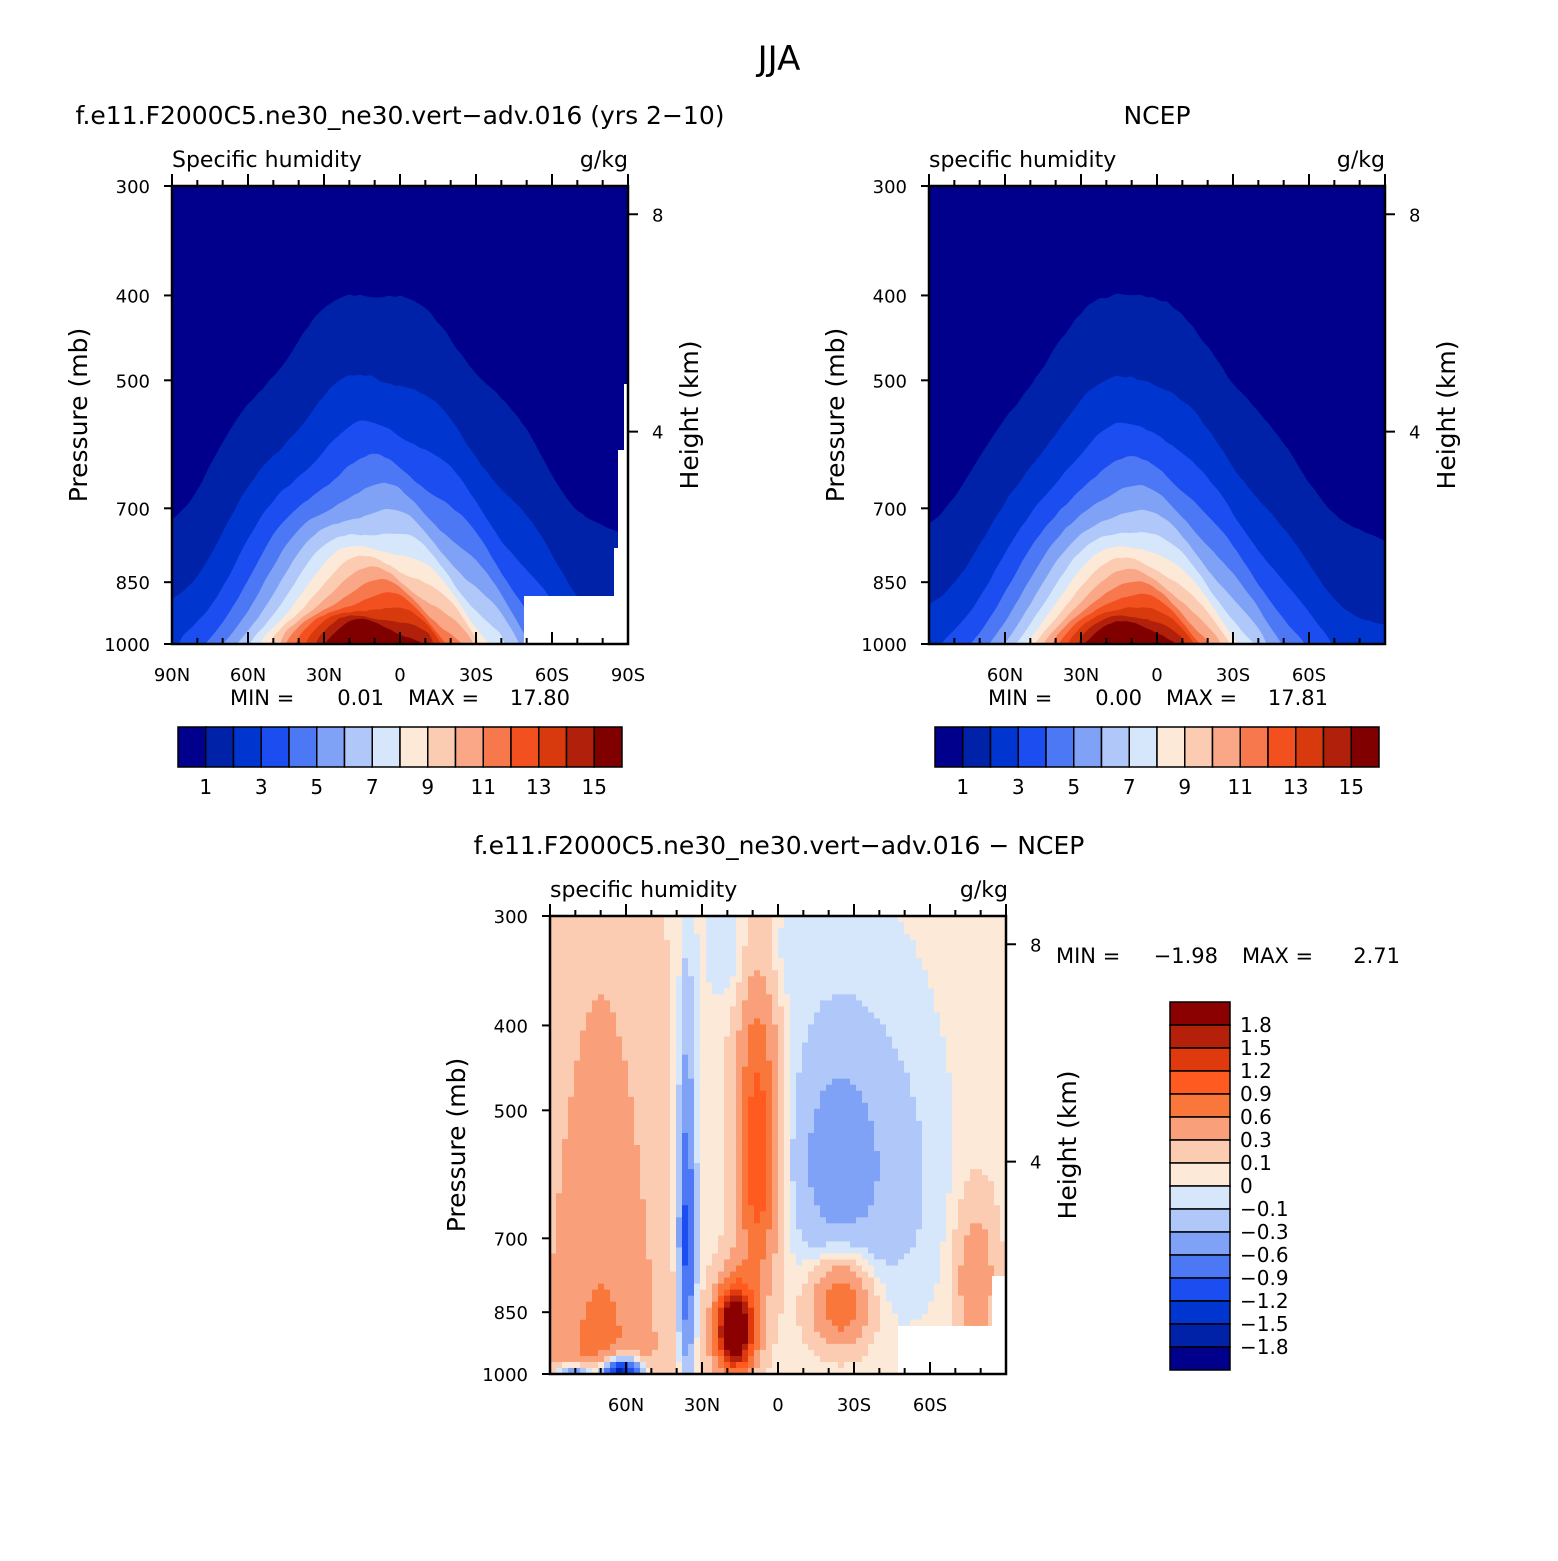  I want to click on y2-tick-label: 8, so click(657, 215).